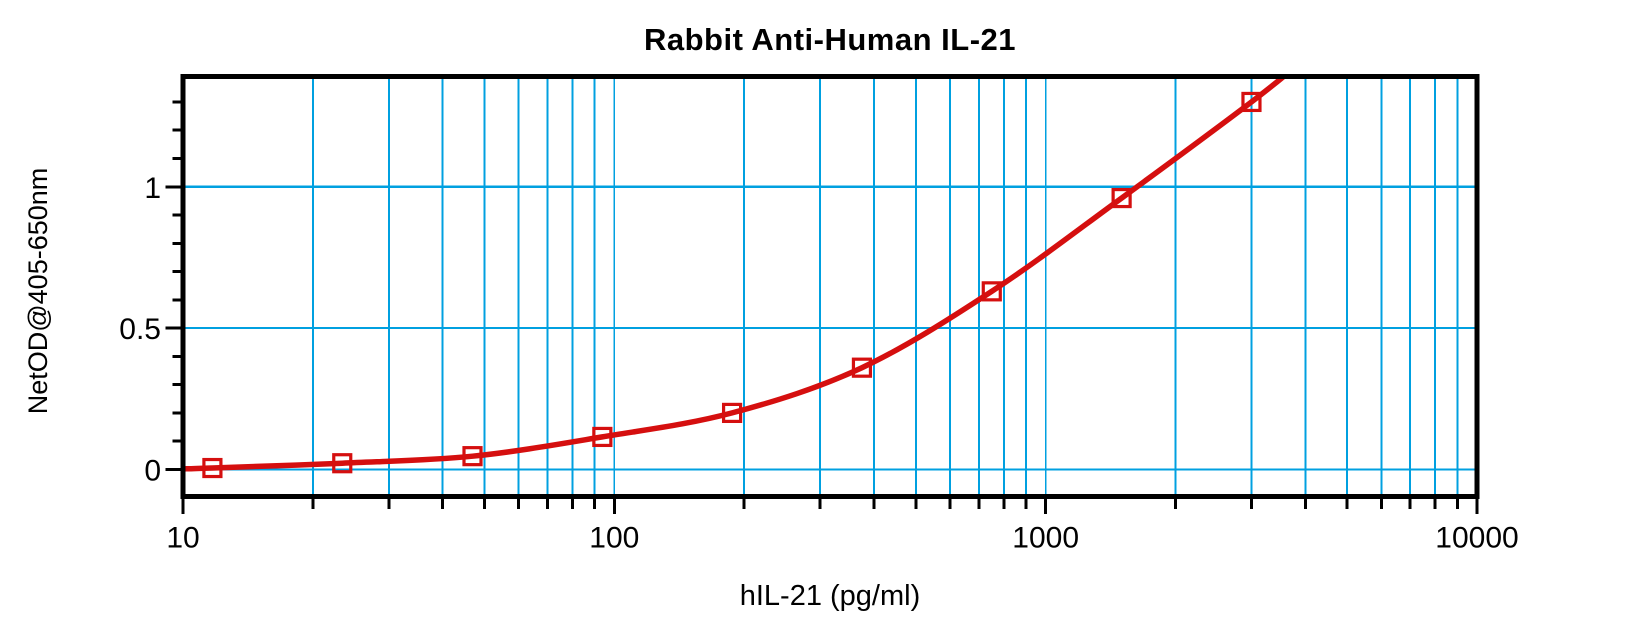 This screenshot has height=625, width=1631. What do you see at coordinates (140, 329) in the screenshot?
I see `y-tick-label: 0.5` at bounding box center [140, 329].